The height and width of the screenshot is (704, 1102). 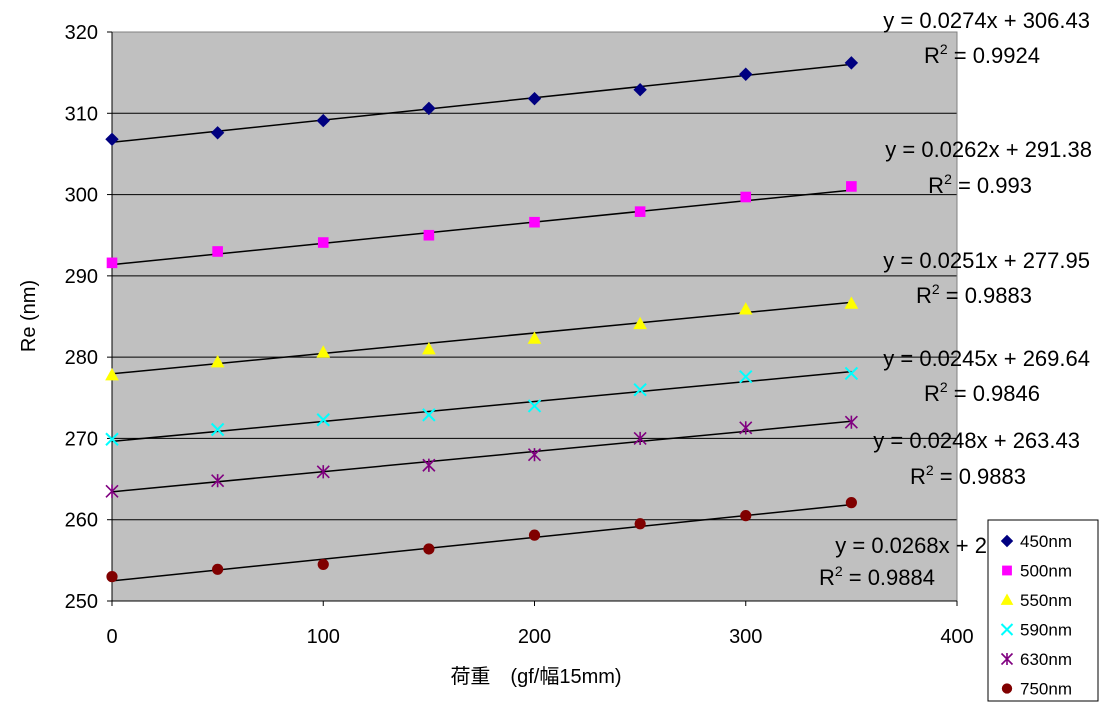 I want to click on trendline-equation: y = 0.0262x + 291.38, so click(x=988, y=149).